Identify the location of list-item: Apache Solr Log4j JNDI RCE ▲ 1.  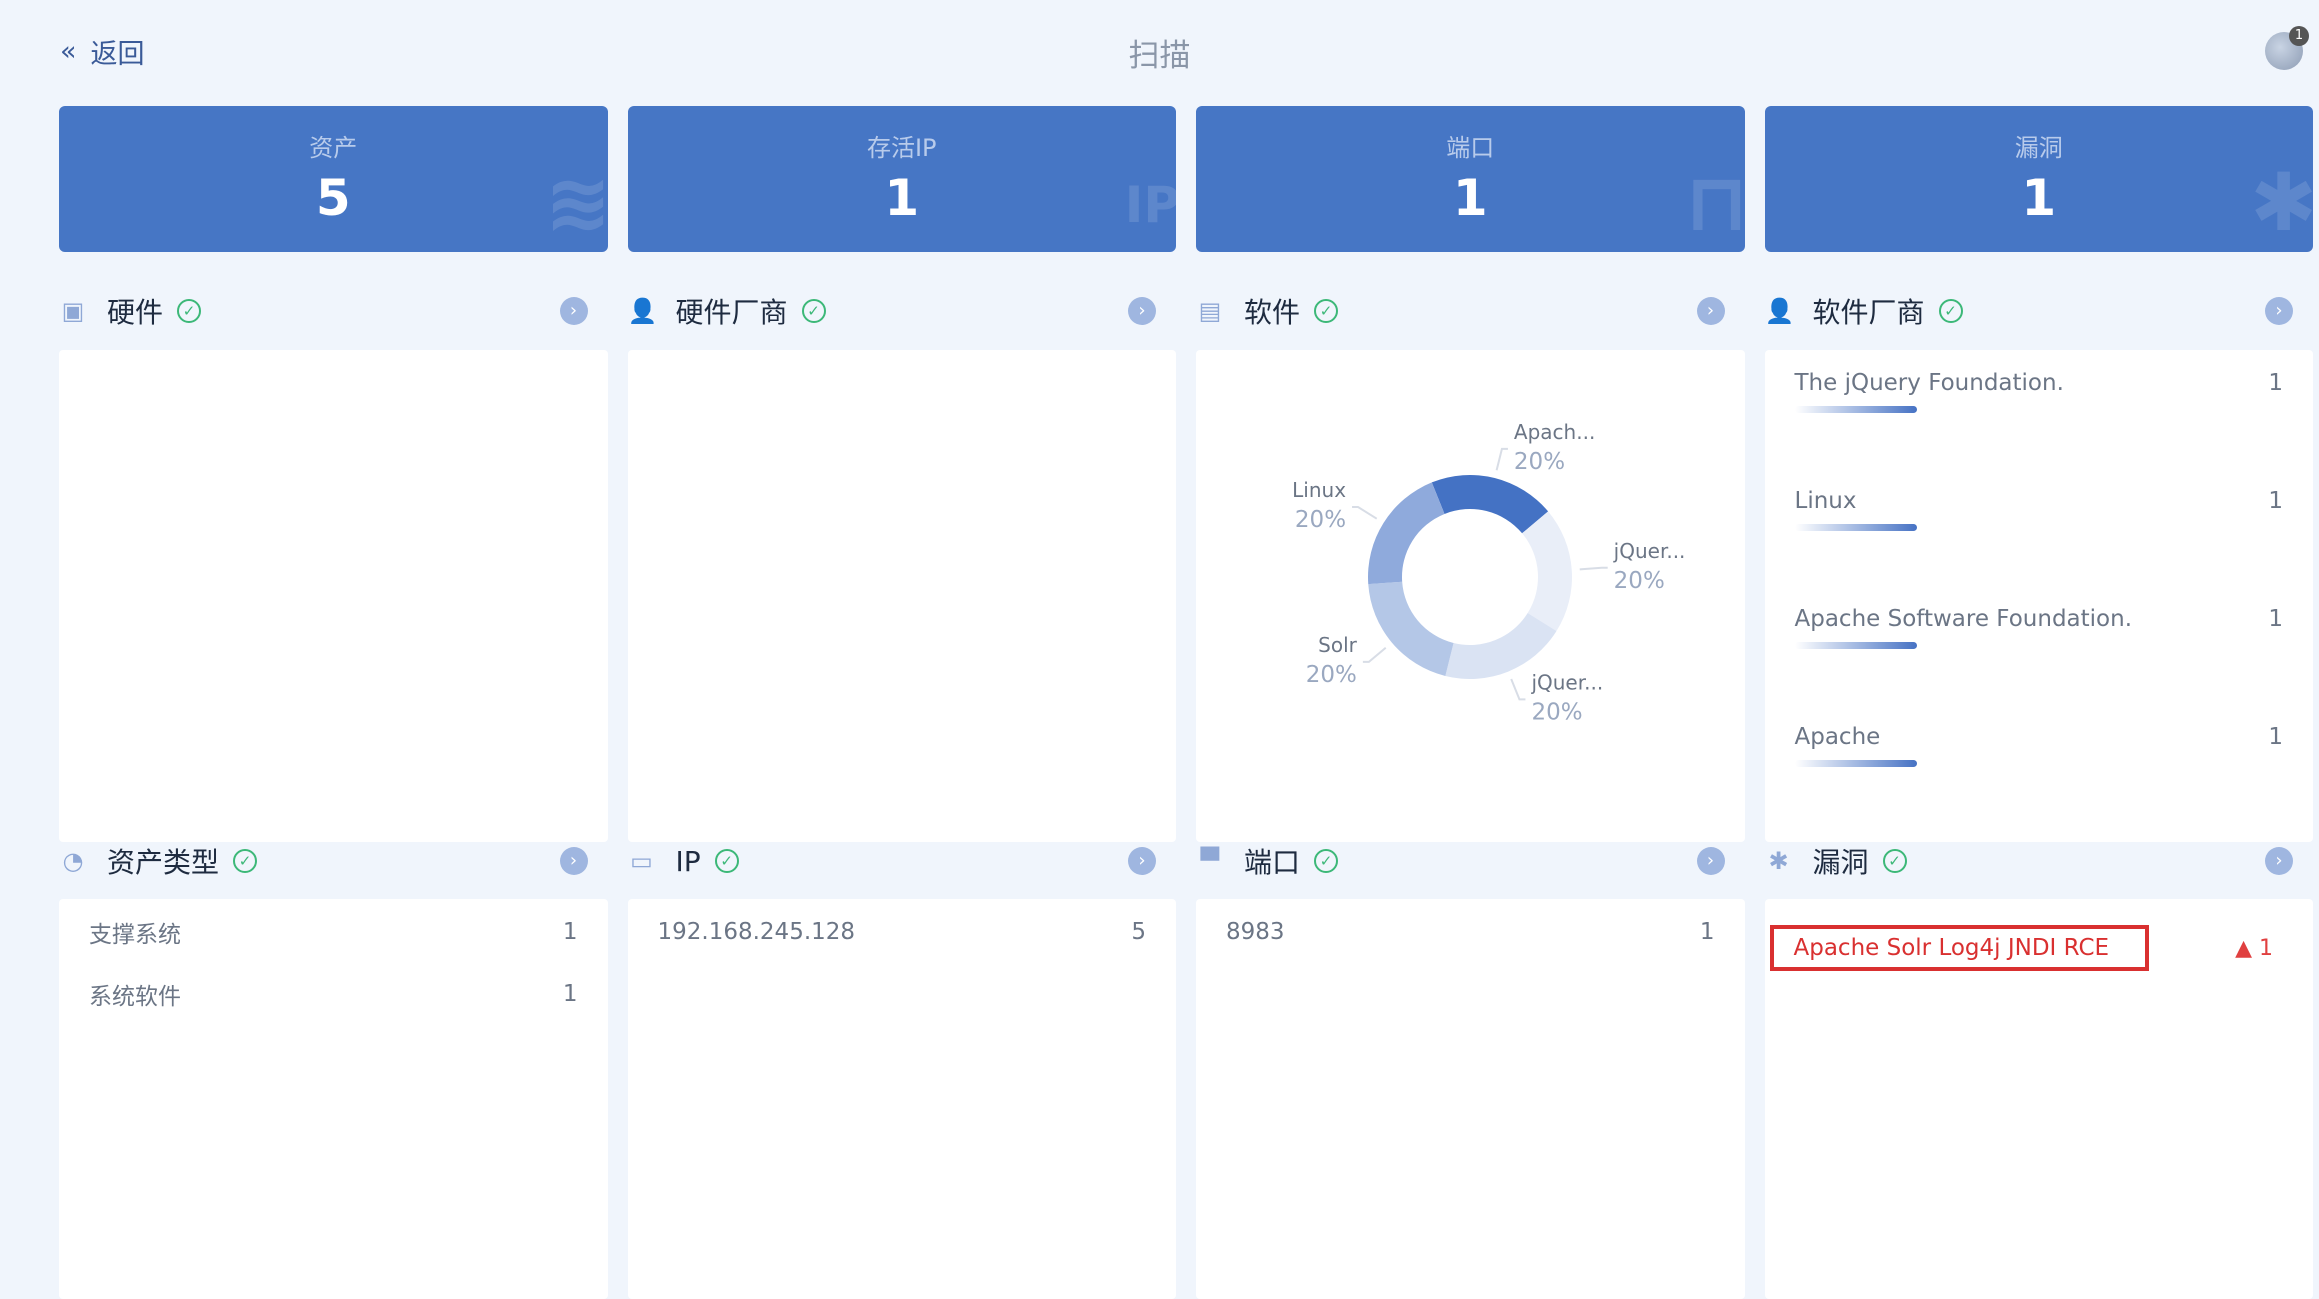
(2041, 948).